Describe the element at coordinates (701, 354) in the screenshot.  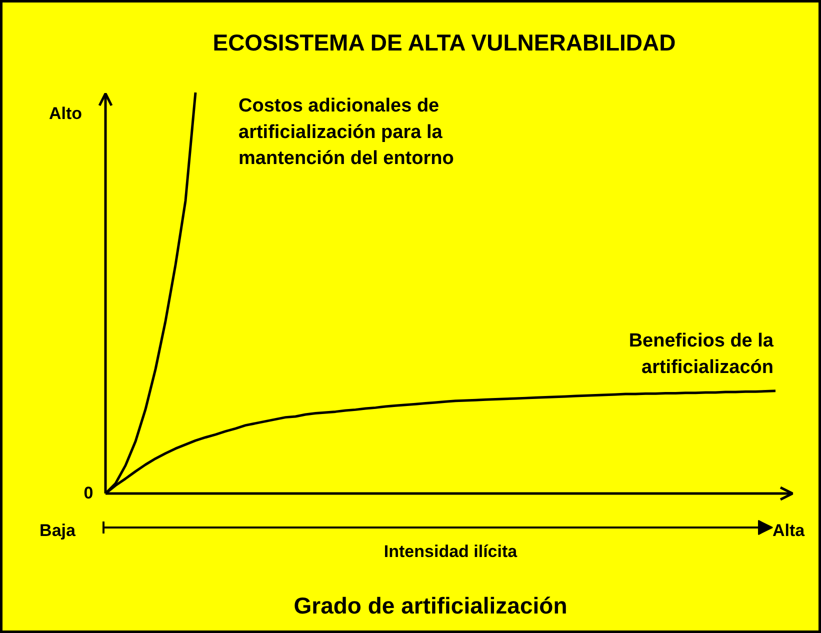
I see `series-label: Beneficios de la artificializacón` at that location.